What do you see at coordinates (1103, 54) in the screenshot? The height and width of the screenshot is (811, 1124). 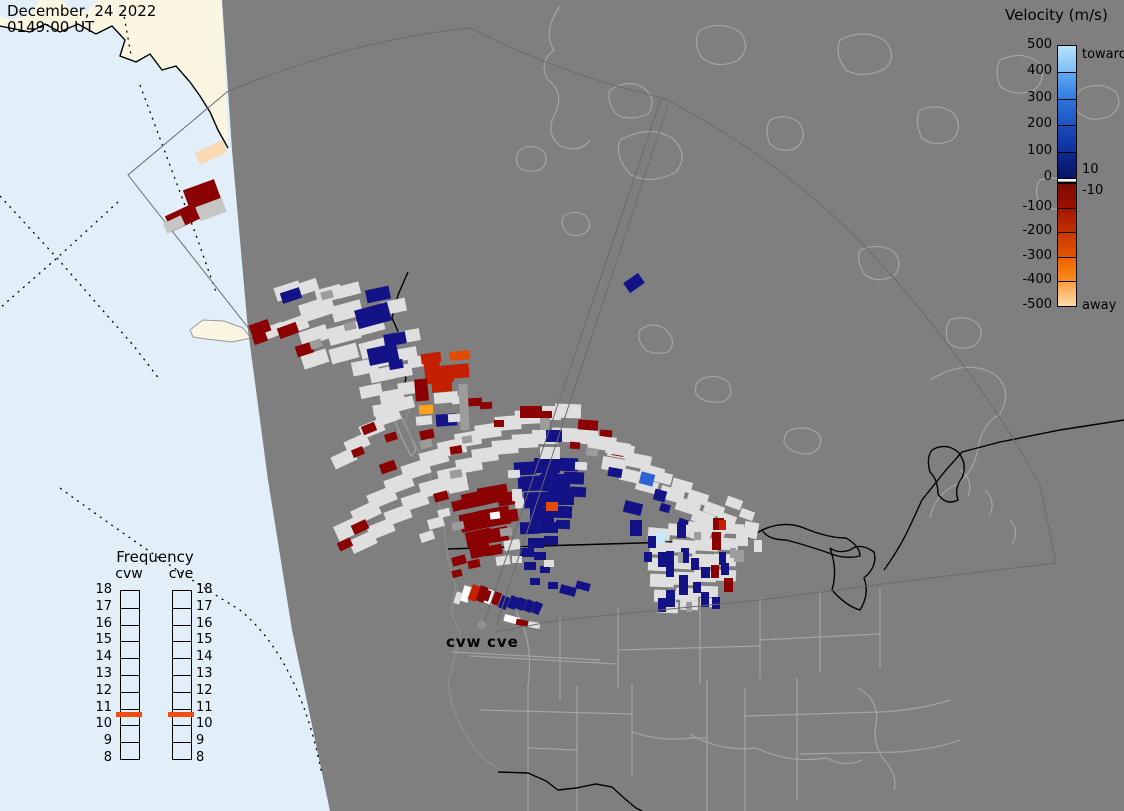 I see `colorbar-toward-label: toward` at bounding box center [1103, 54].